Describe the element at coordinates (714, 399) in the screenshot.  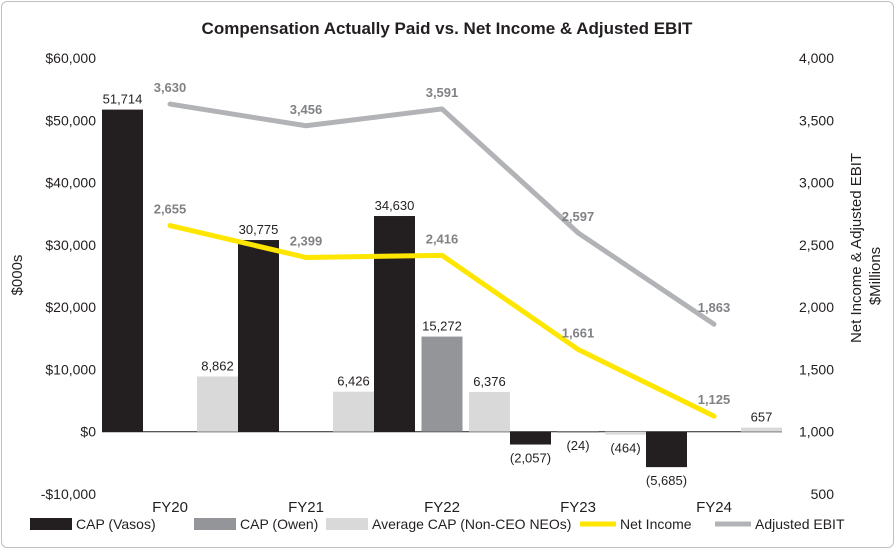
I see `line-data-label: 1,125` at that location.